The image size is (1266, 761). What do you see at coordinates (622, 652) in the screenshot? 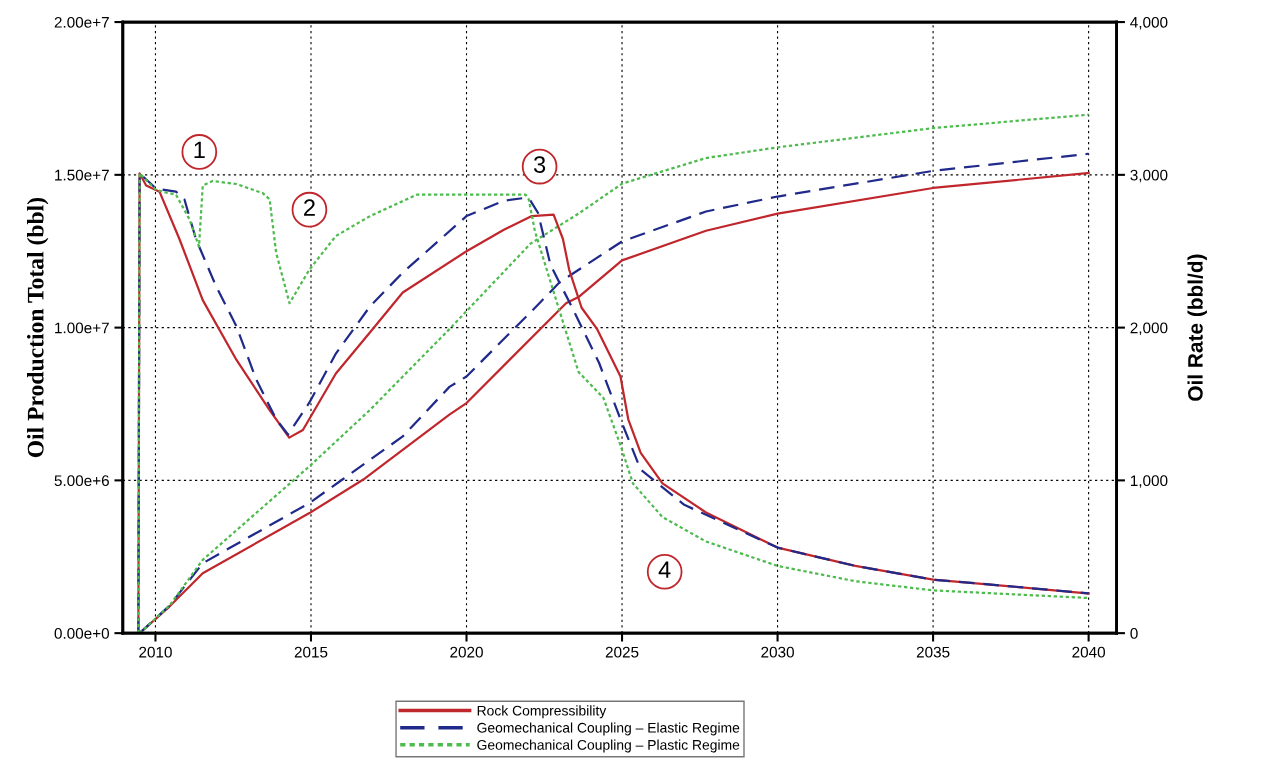
I see `x-tick-label: 2025` at bounding box center [622, 652].